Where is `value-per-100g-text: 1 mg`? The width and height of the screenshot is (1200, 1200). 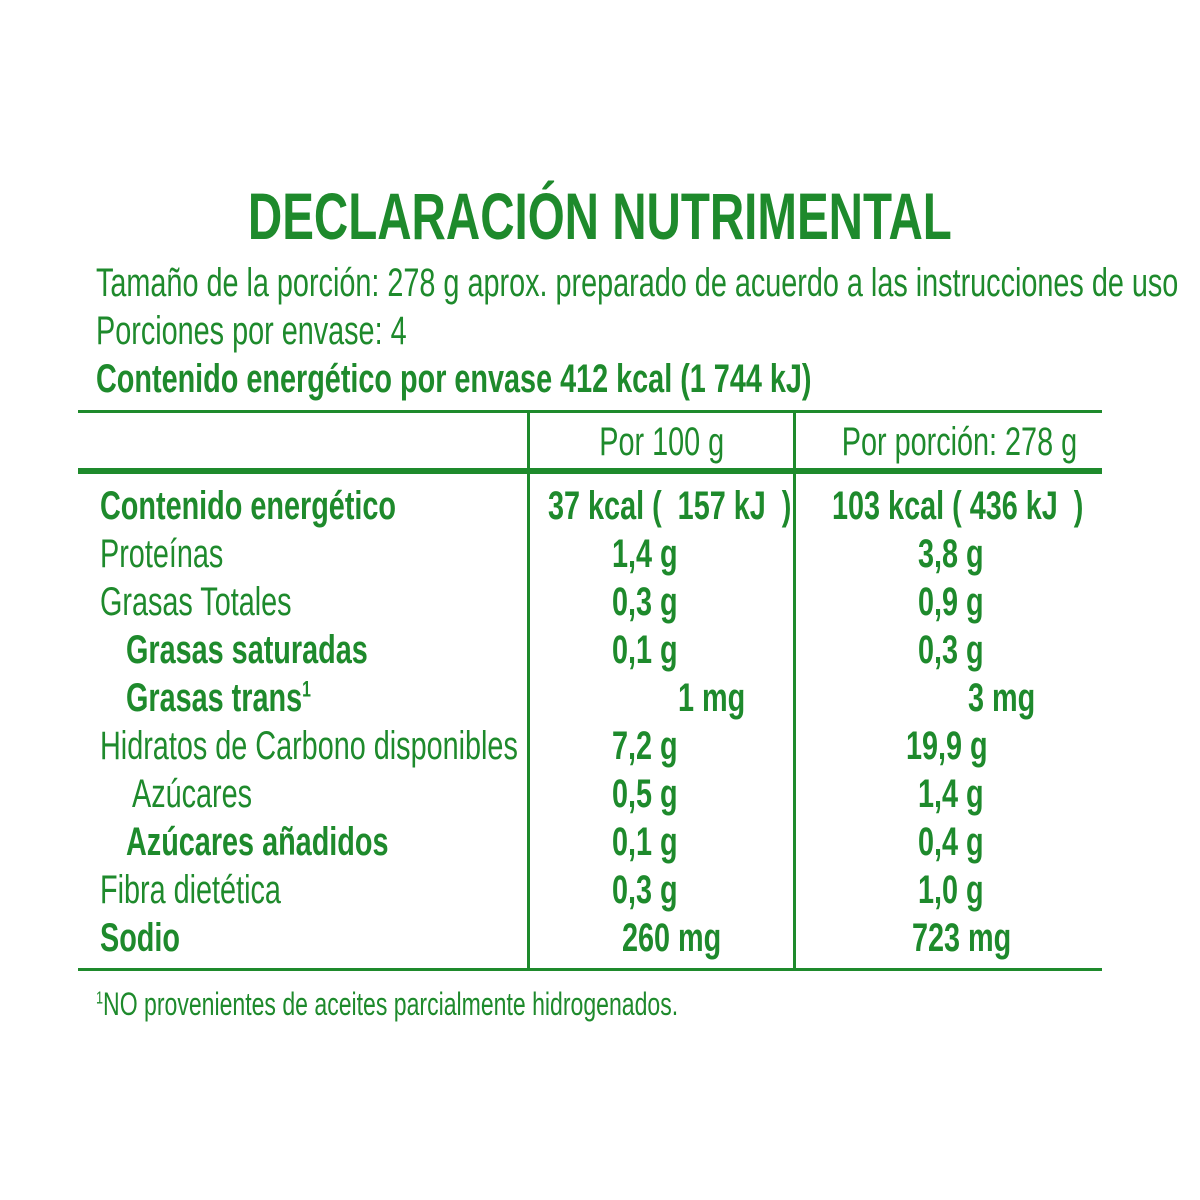
value-per-100g-text: 1 mg is located at coordinates (700, 698).